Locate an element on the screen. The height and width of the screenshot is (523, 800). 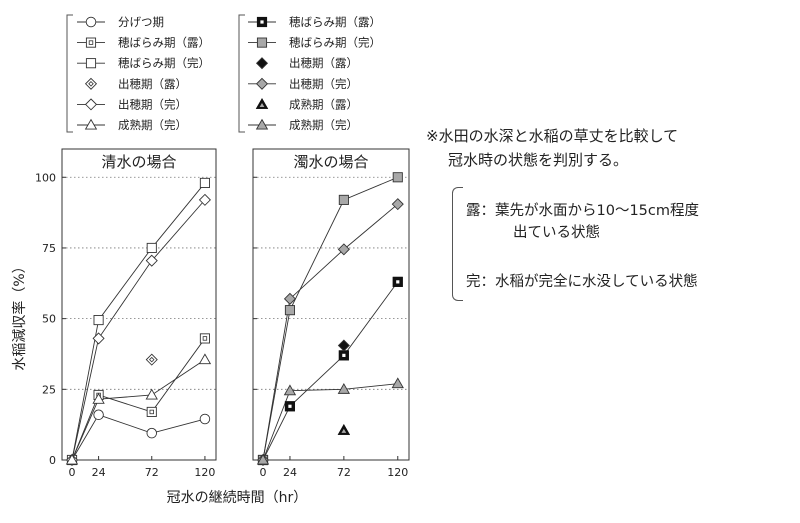
y-tick-label: 100 is located at coordinates (45, 177).